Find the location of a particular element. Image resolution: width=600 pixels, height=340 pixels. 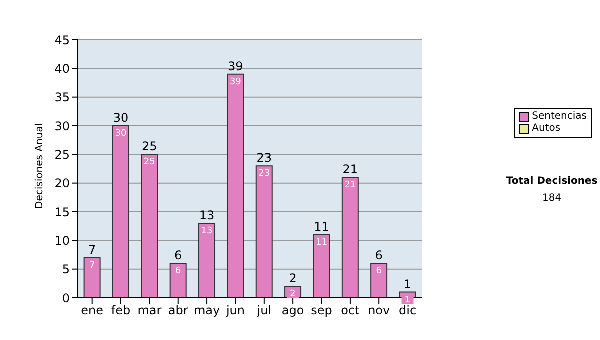

data-label: 30 is located at coordinates (121, 134).